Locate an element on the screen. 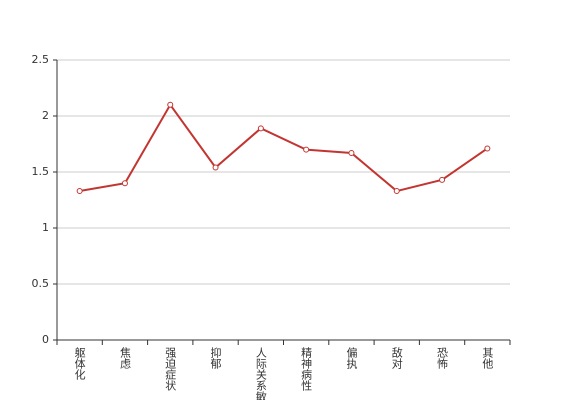 The image size is (567, 400). x-tick-label: 躯体化 is located at coordinates (79, 364).